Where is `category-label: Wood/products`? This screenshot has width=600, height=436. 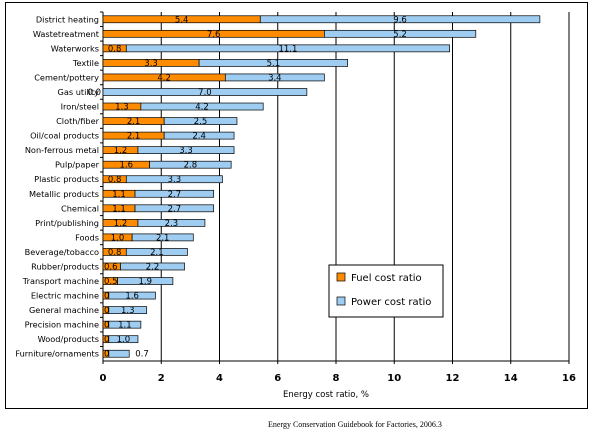
category-label: Wood/products is located at coordinates (68, 339).